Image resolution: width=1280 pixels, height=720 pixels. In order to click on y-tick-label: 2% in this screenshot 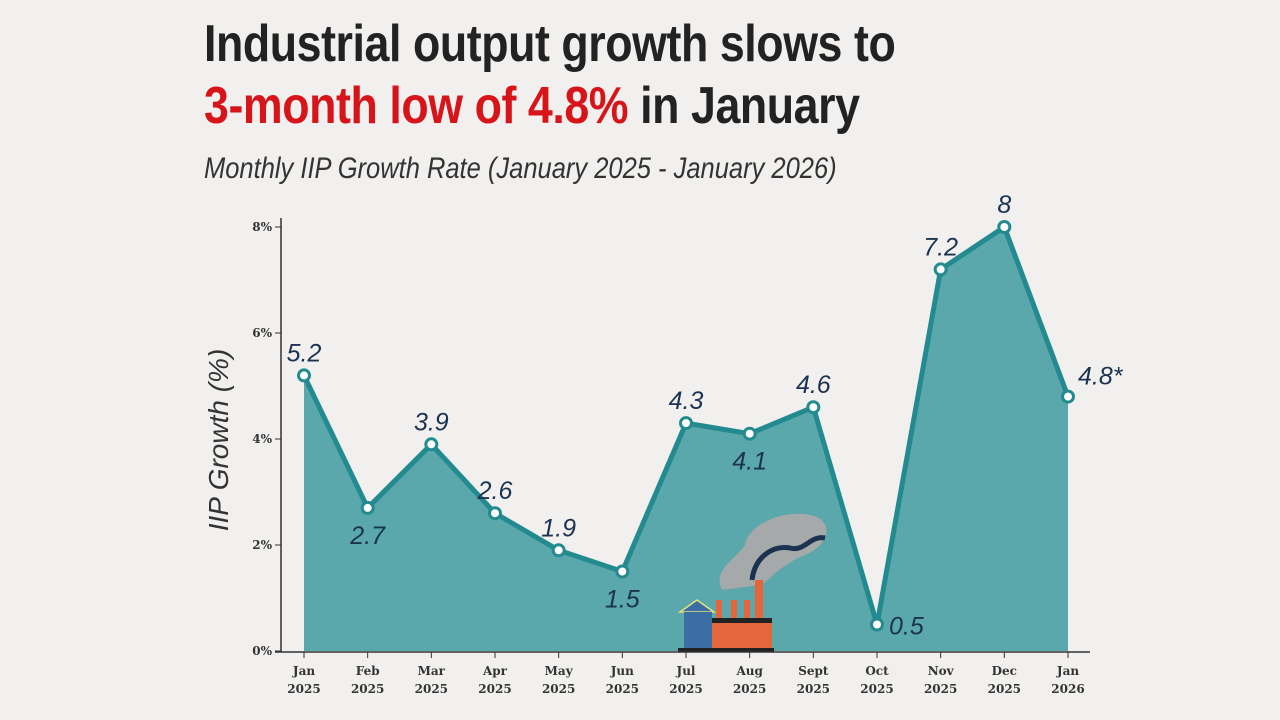, I will do `click(262, 545)`.